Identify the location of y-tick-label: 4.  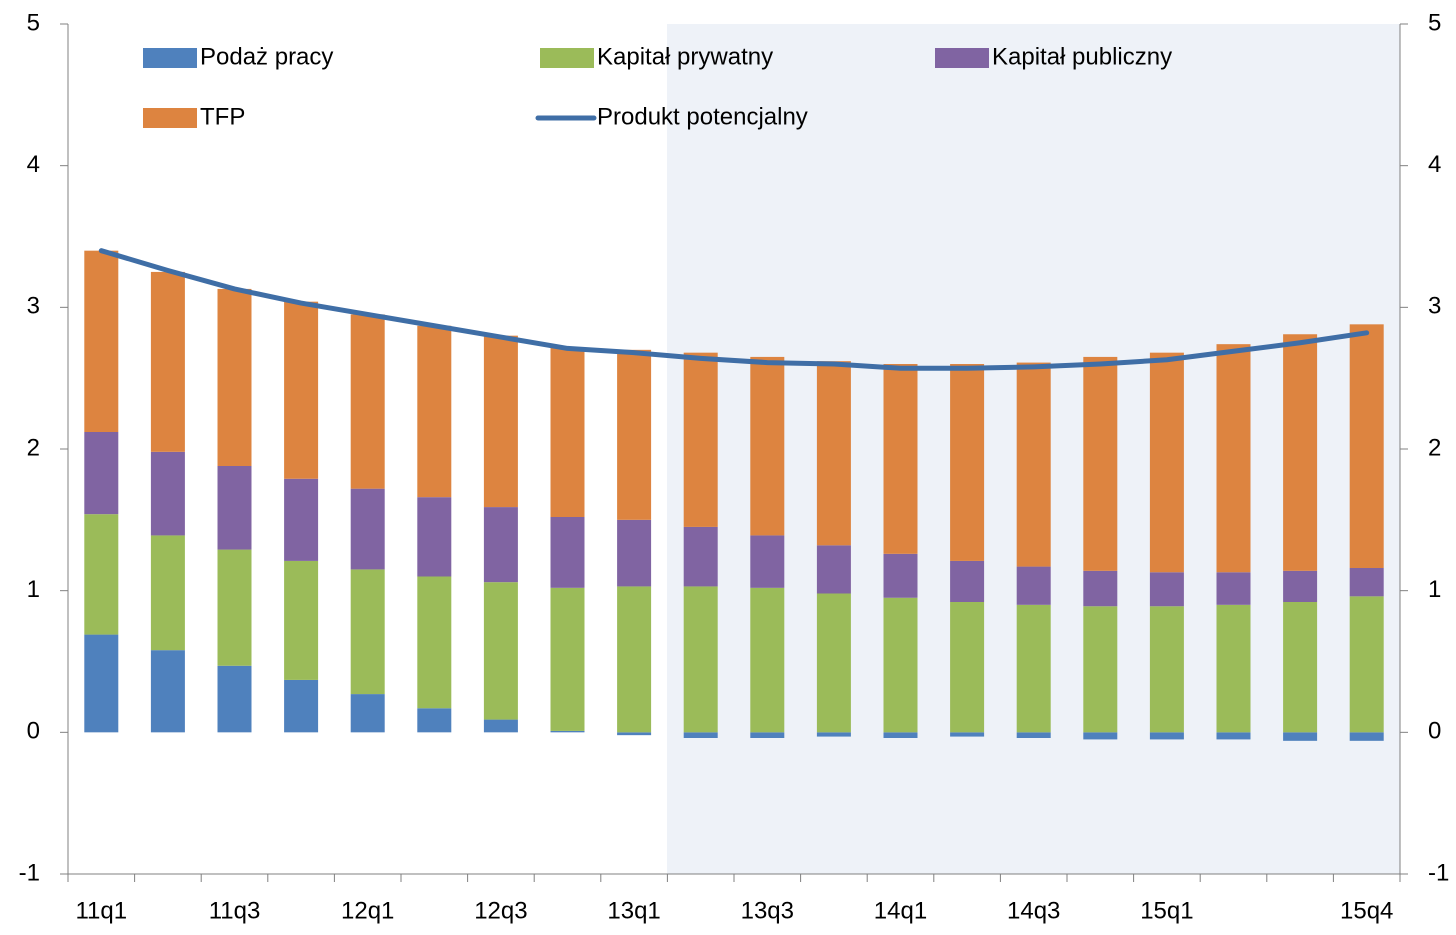
(33, 164).